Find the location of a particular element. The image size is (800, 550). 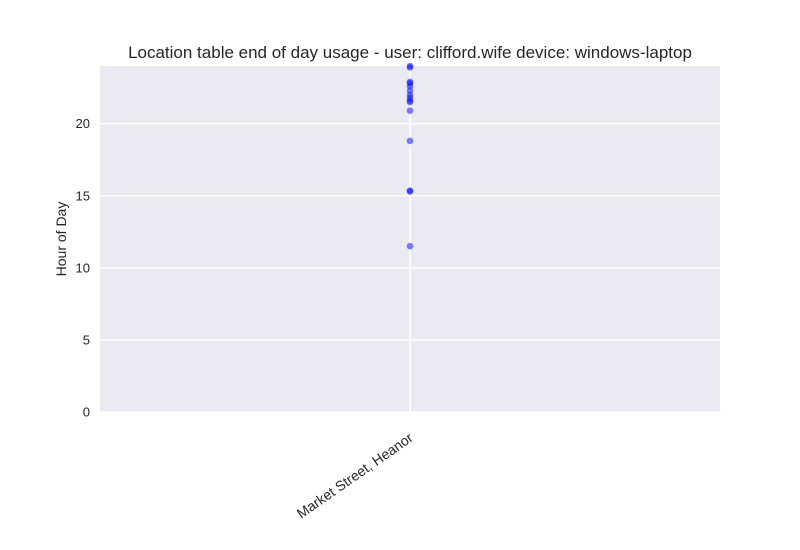

y-tick-labels: 0 5 10 15 20 is located at coordinates (83, 267).